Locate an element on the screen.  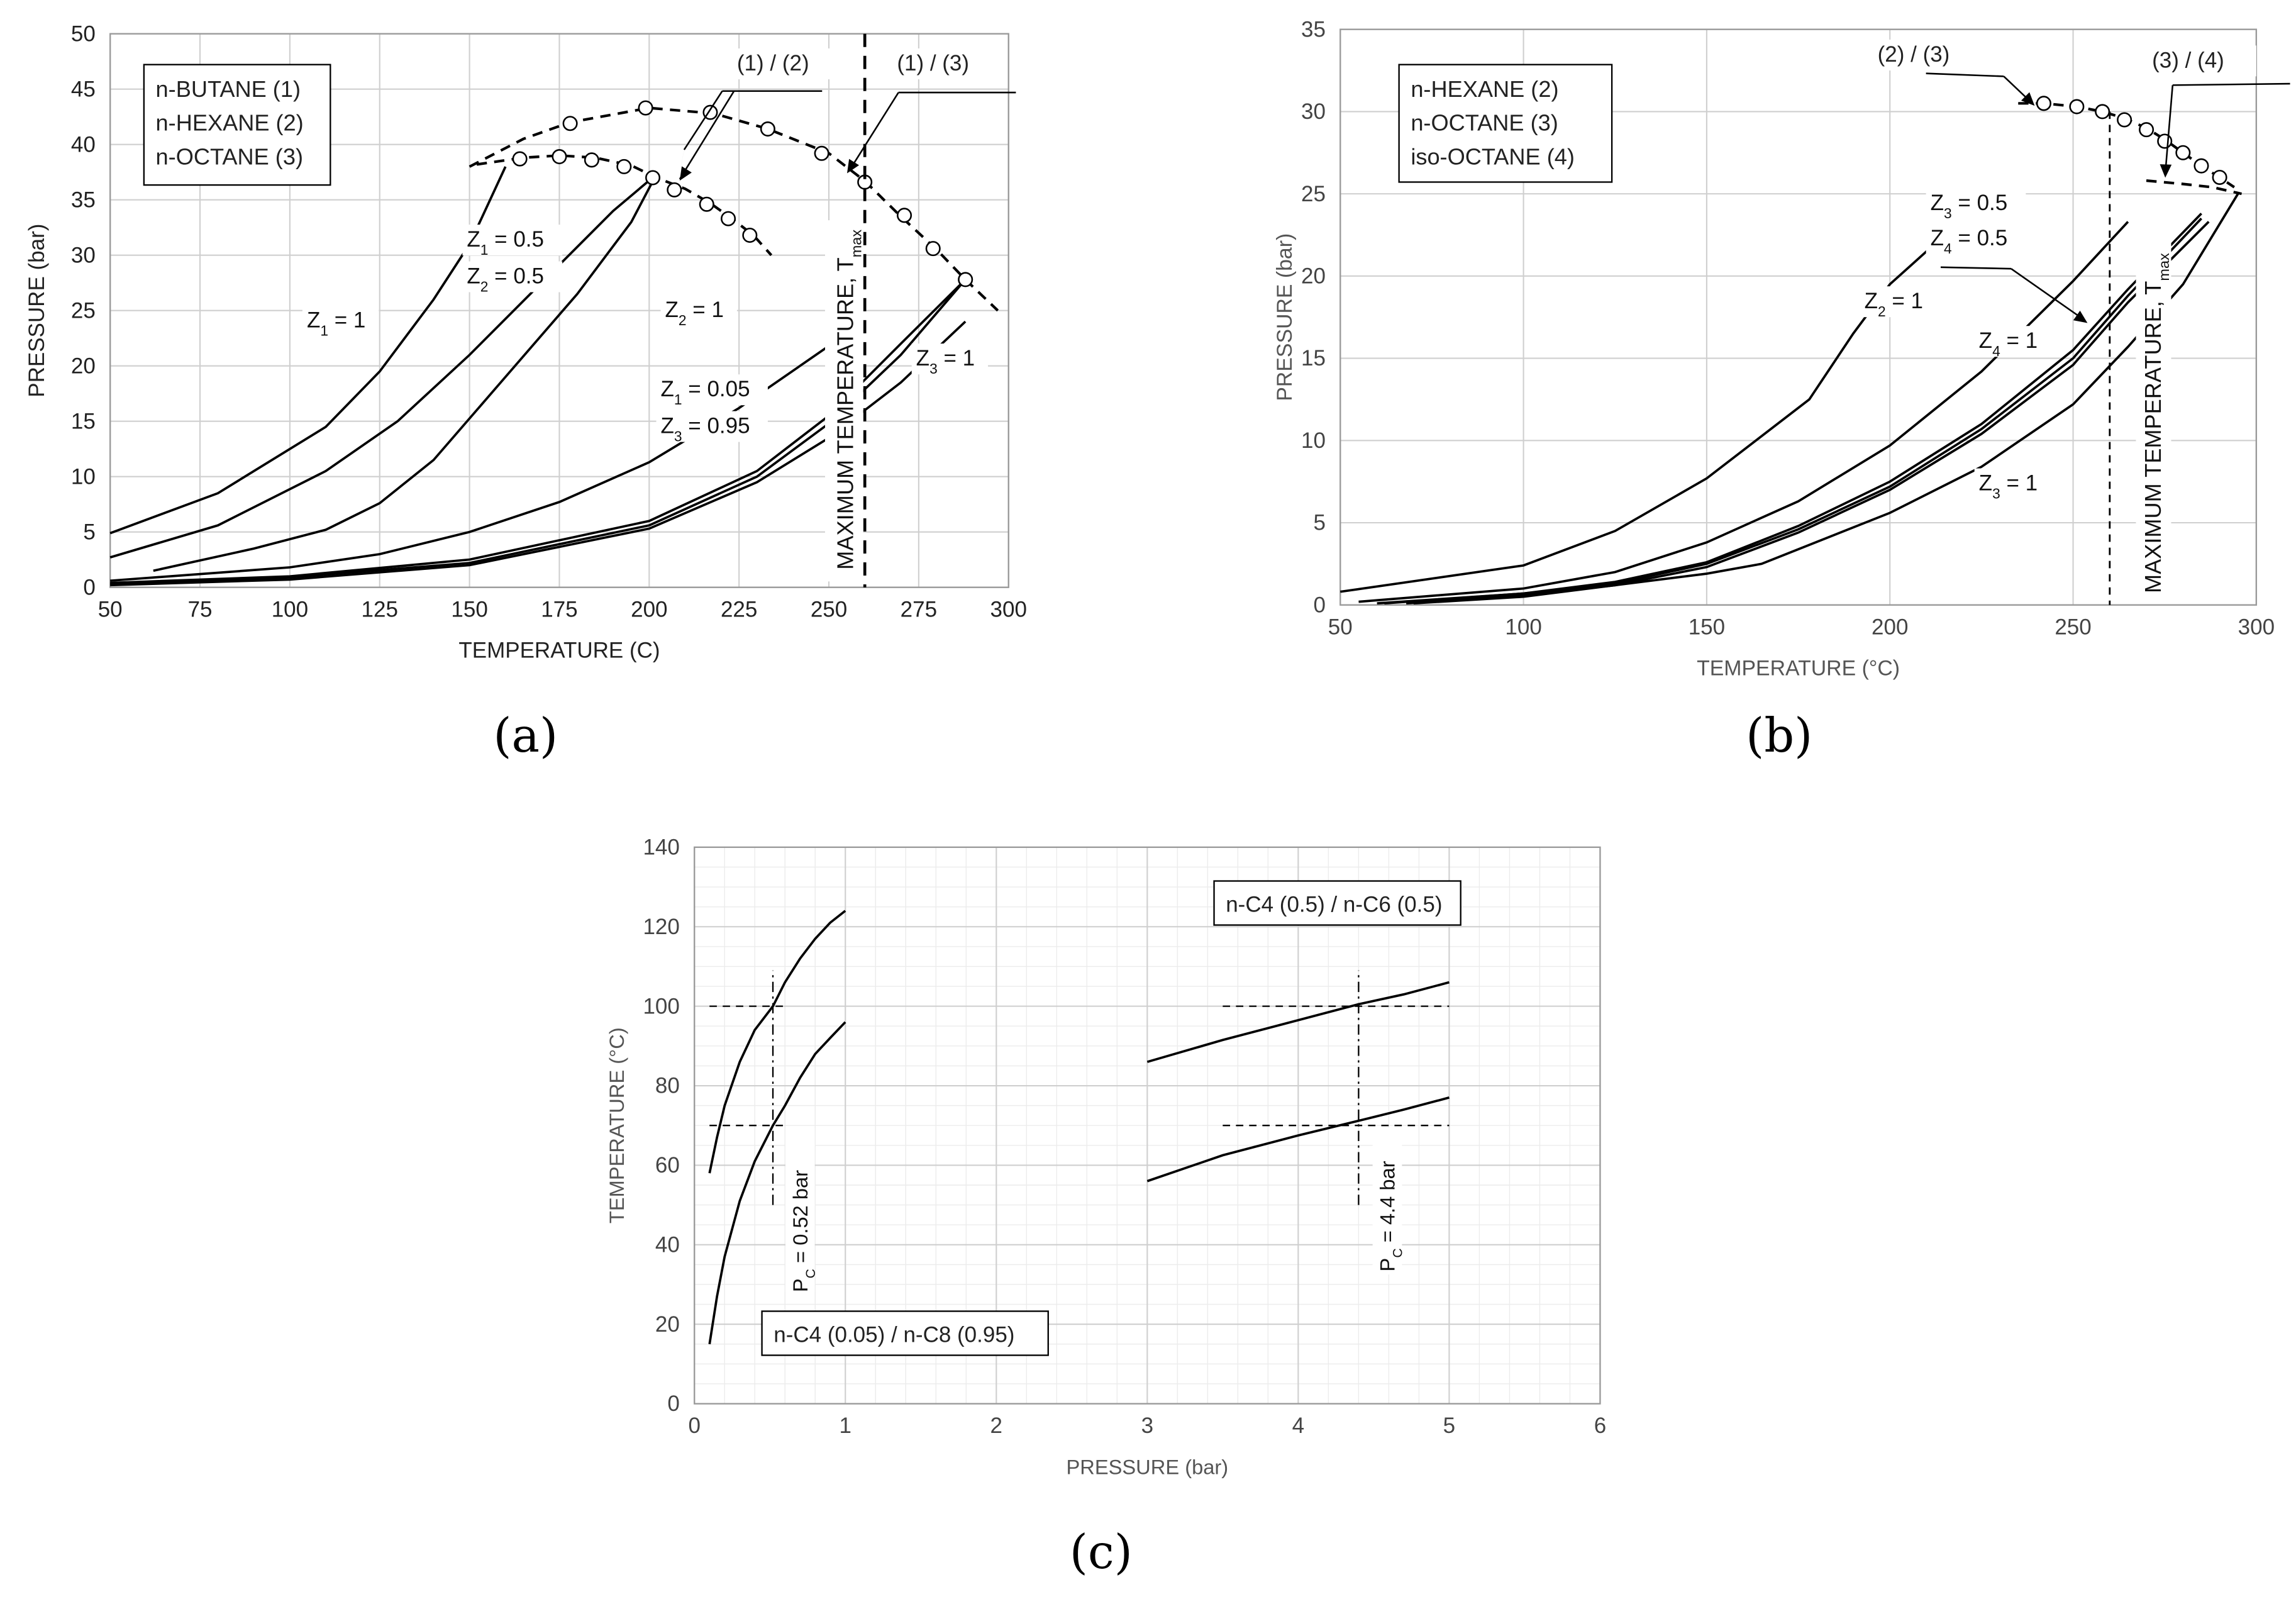
x-tick-label: 175 is located at coordinates (559, 609).